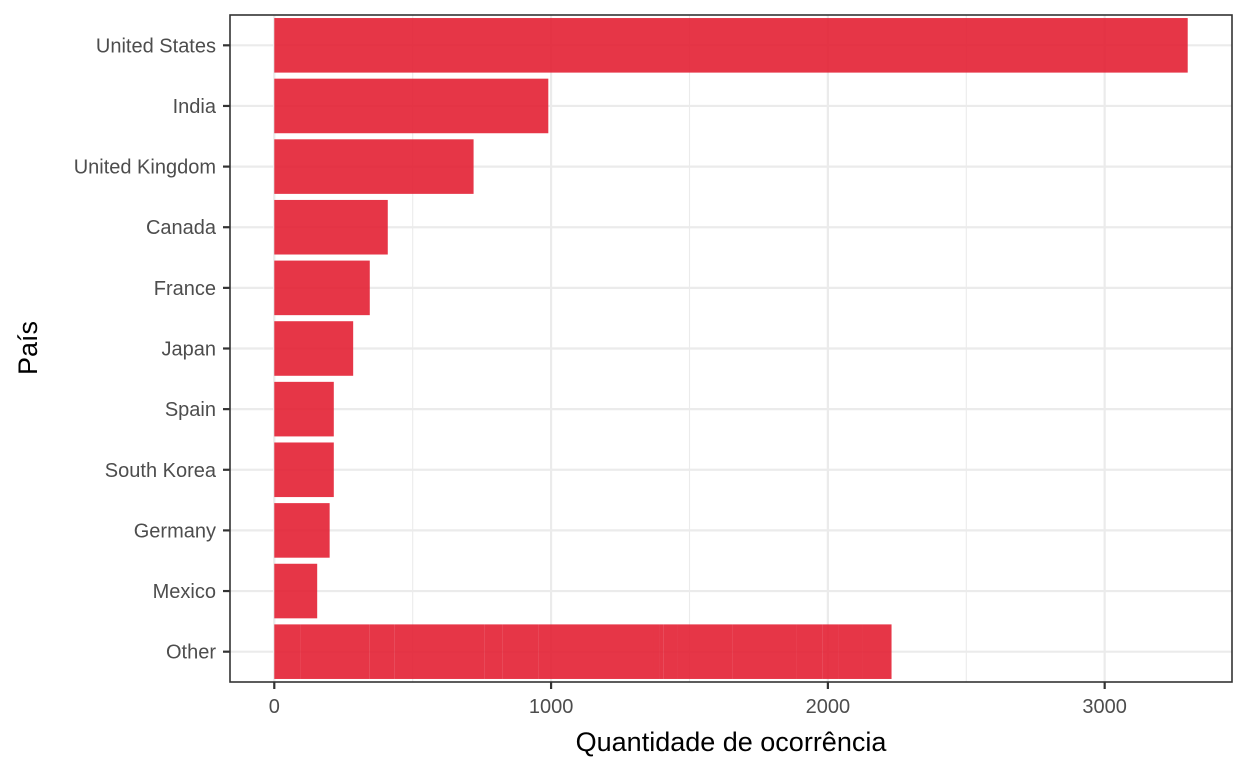 This screenshot has width=1248, height=768. I want to click on y-tick-label: India, so click(195, 107).